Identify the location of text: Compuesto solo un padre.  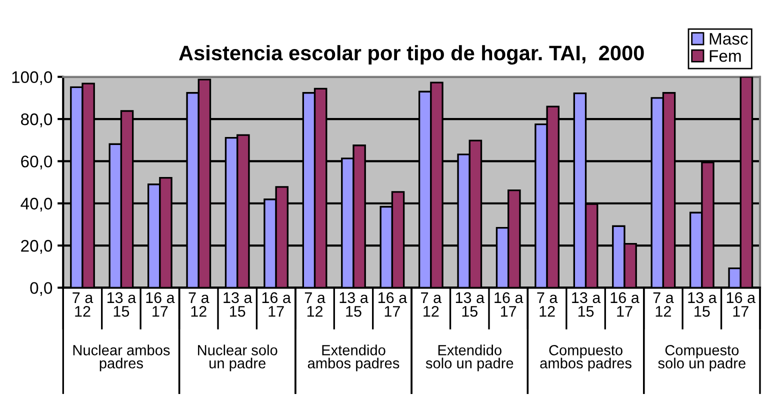
(702, 358).